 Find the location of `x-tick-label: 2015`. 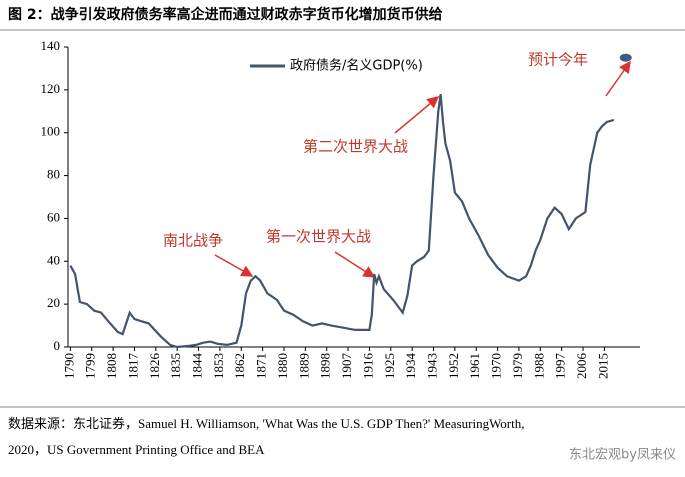

x-tick-label: 2015 is located at coordinates (602, 366).